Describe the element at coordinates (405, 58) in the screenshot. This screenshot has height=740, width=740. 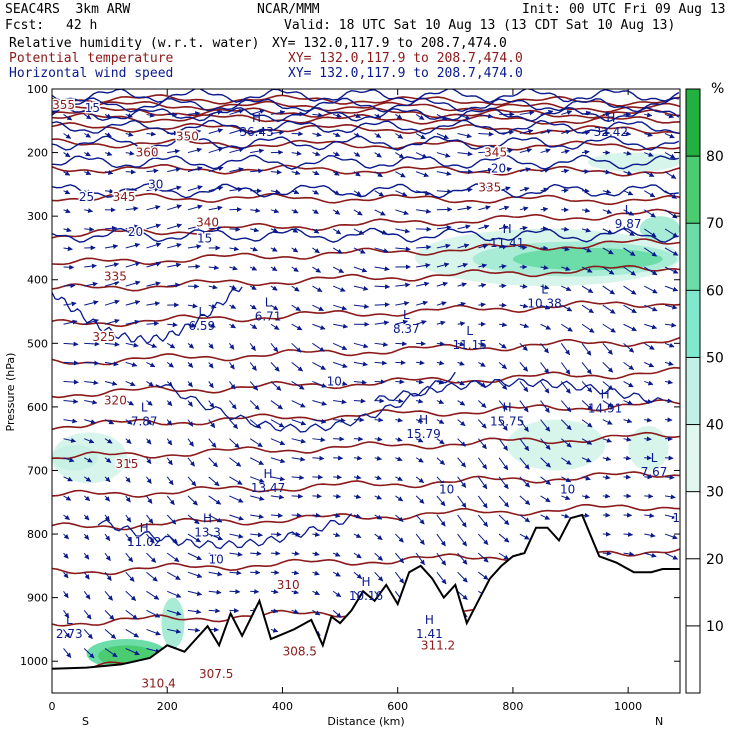
I see `field-xy-theta: XY= 132.0,117.9 to 208.7,474.0` at that location.